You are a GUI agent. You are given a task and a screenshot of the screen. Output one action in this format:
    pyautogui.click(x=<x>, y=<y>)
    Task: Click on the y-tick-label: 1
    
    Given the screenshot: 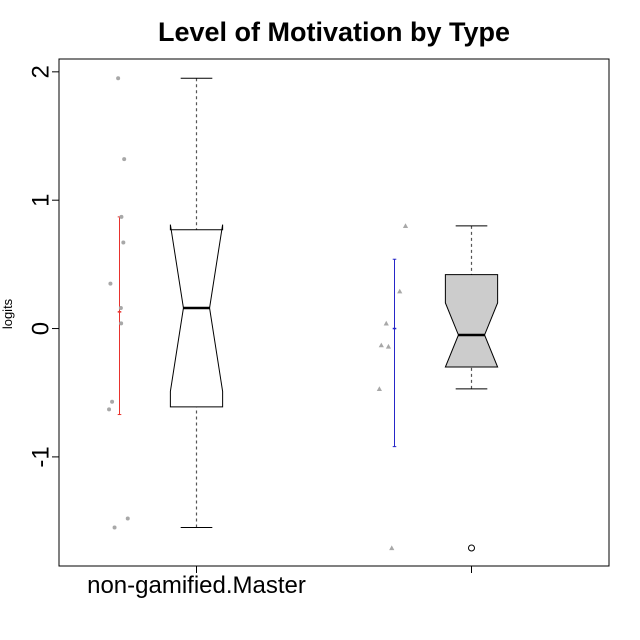 What is the action you would take?
    pyautogui.click(x=41, y=200)
    